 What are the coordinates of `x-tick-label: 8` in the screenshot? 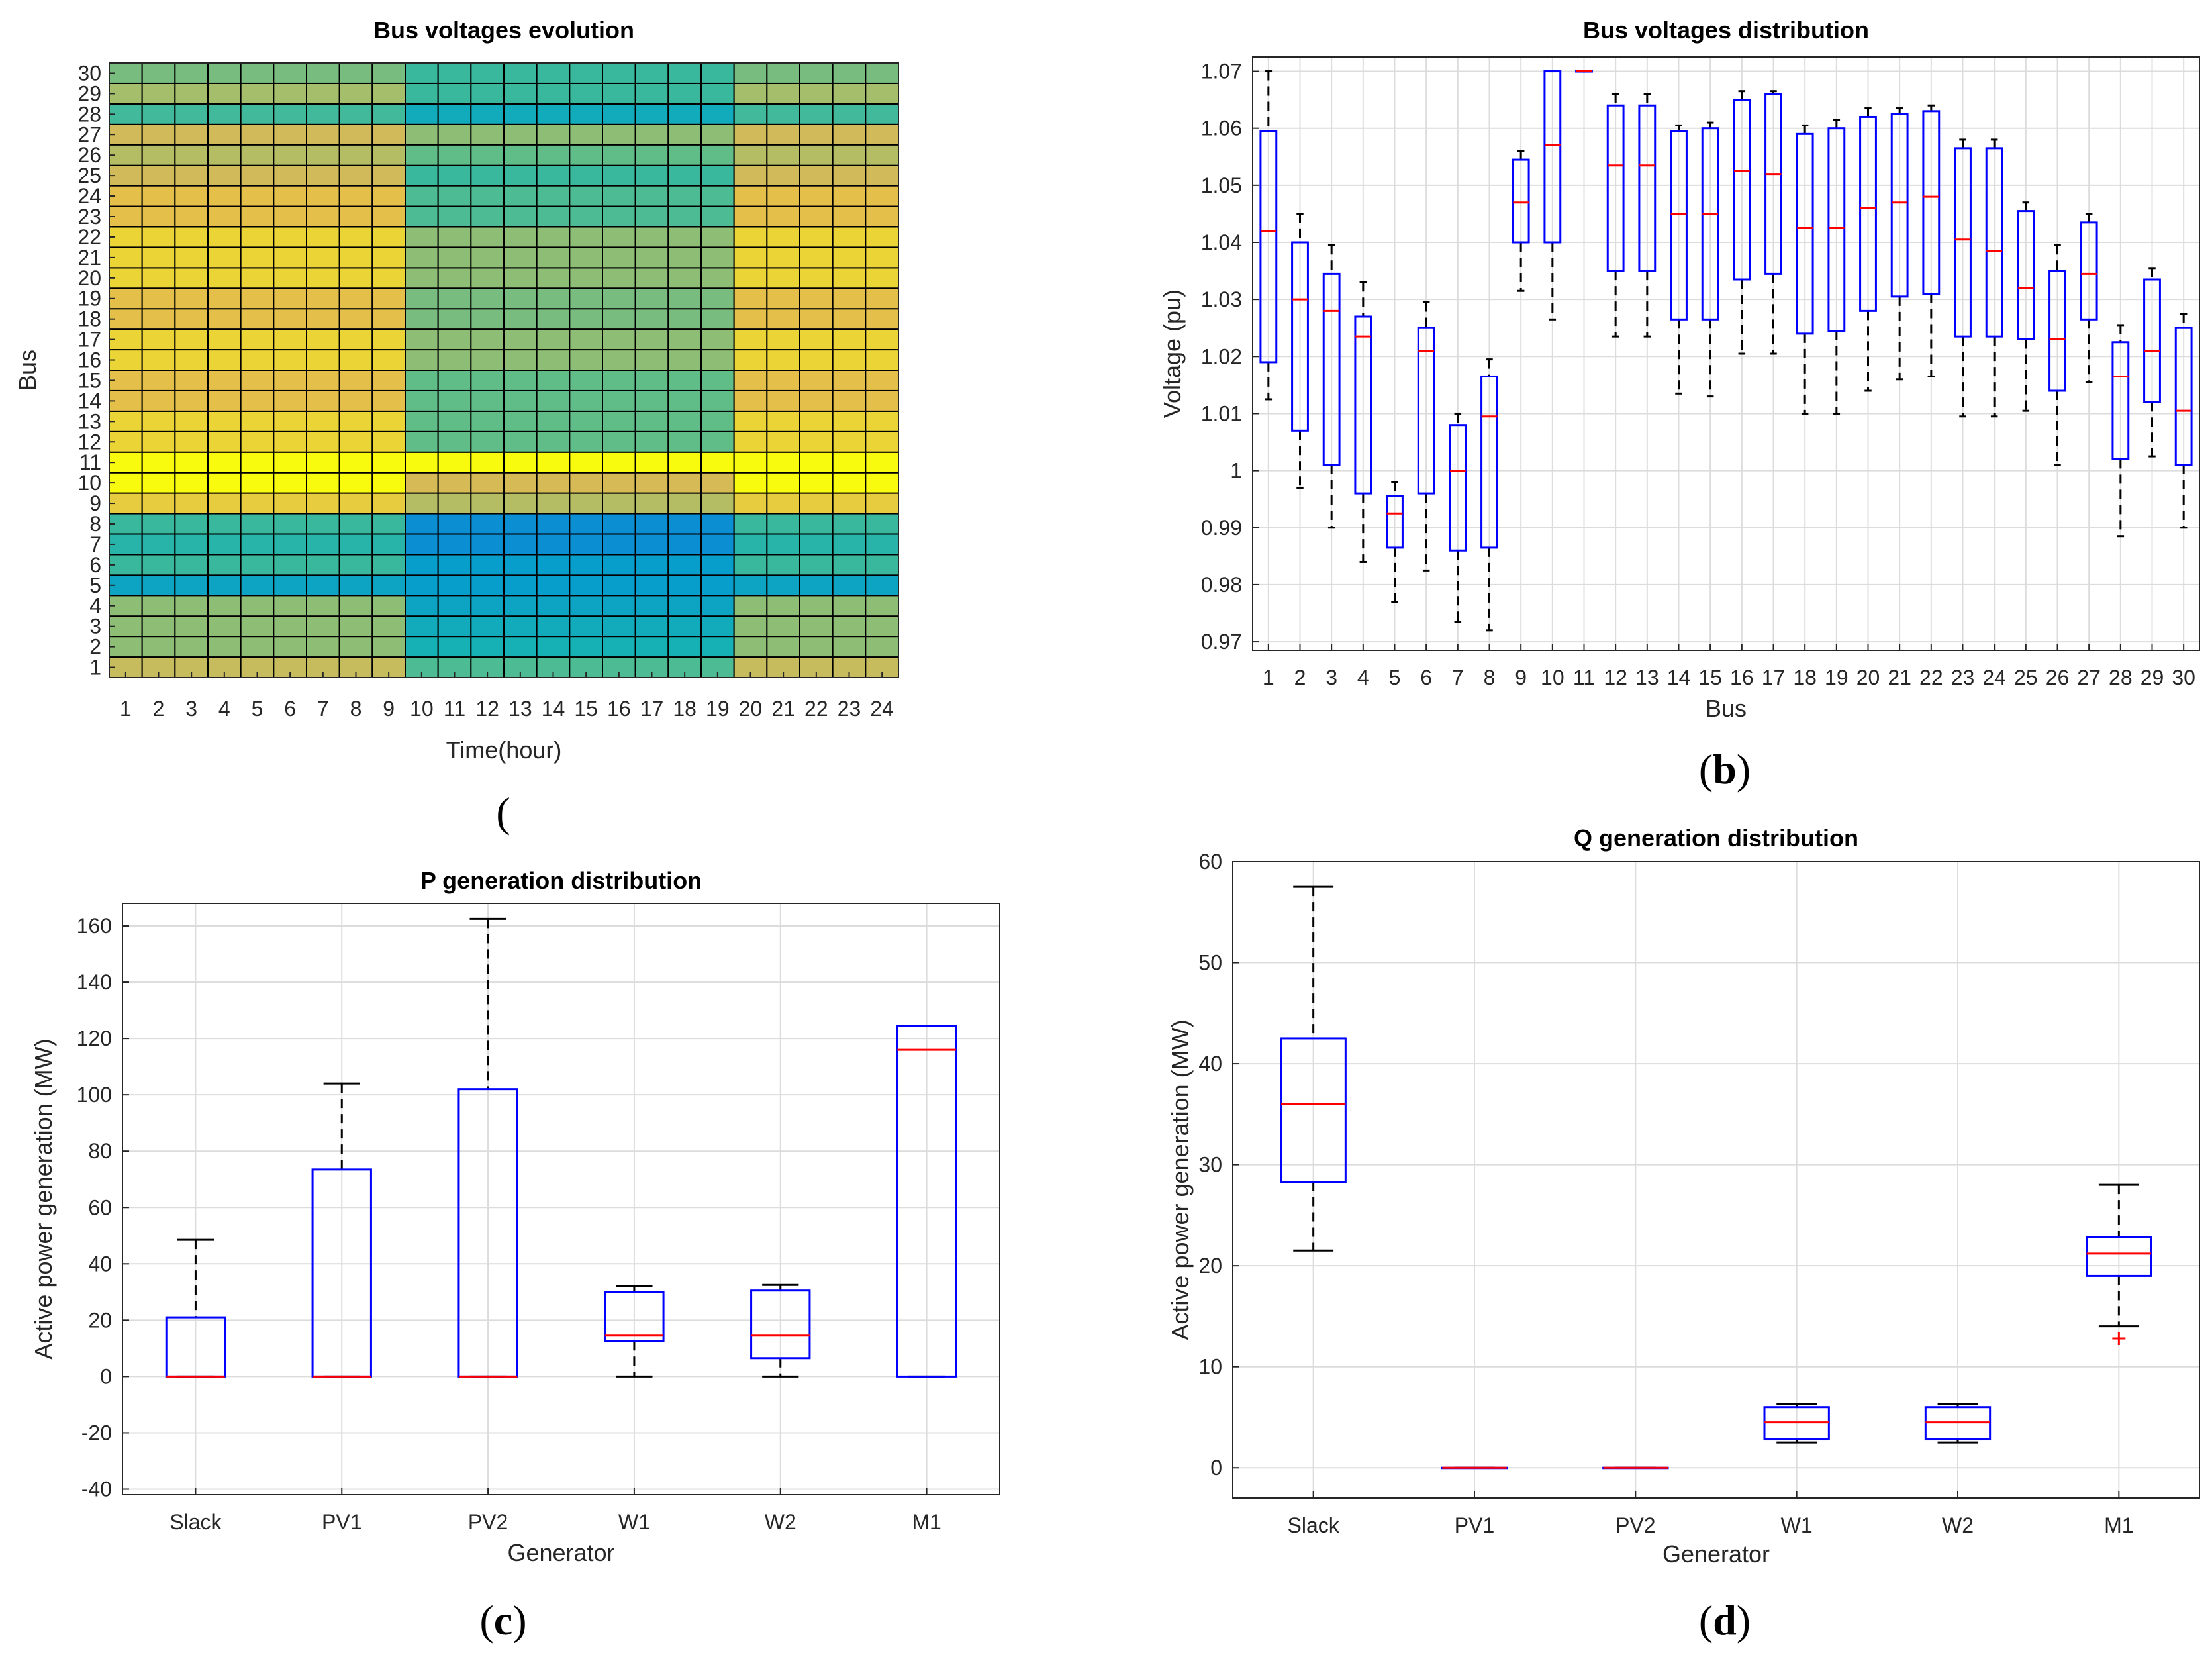 It's located at (1490, 677).